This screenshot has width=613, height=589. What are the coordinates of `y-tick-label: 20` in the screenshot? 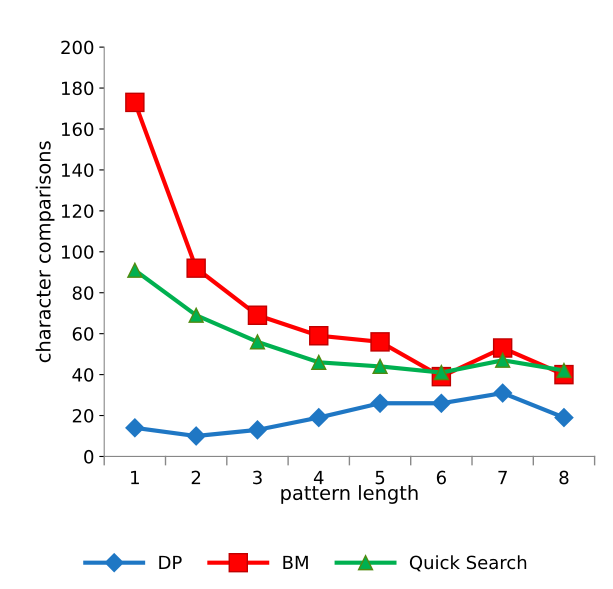 It's located at (83, 416).